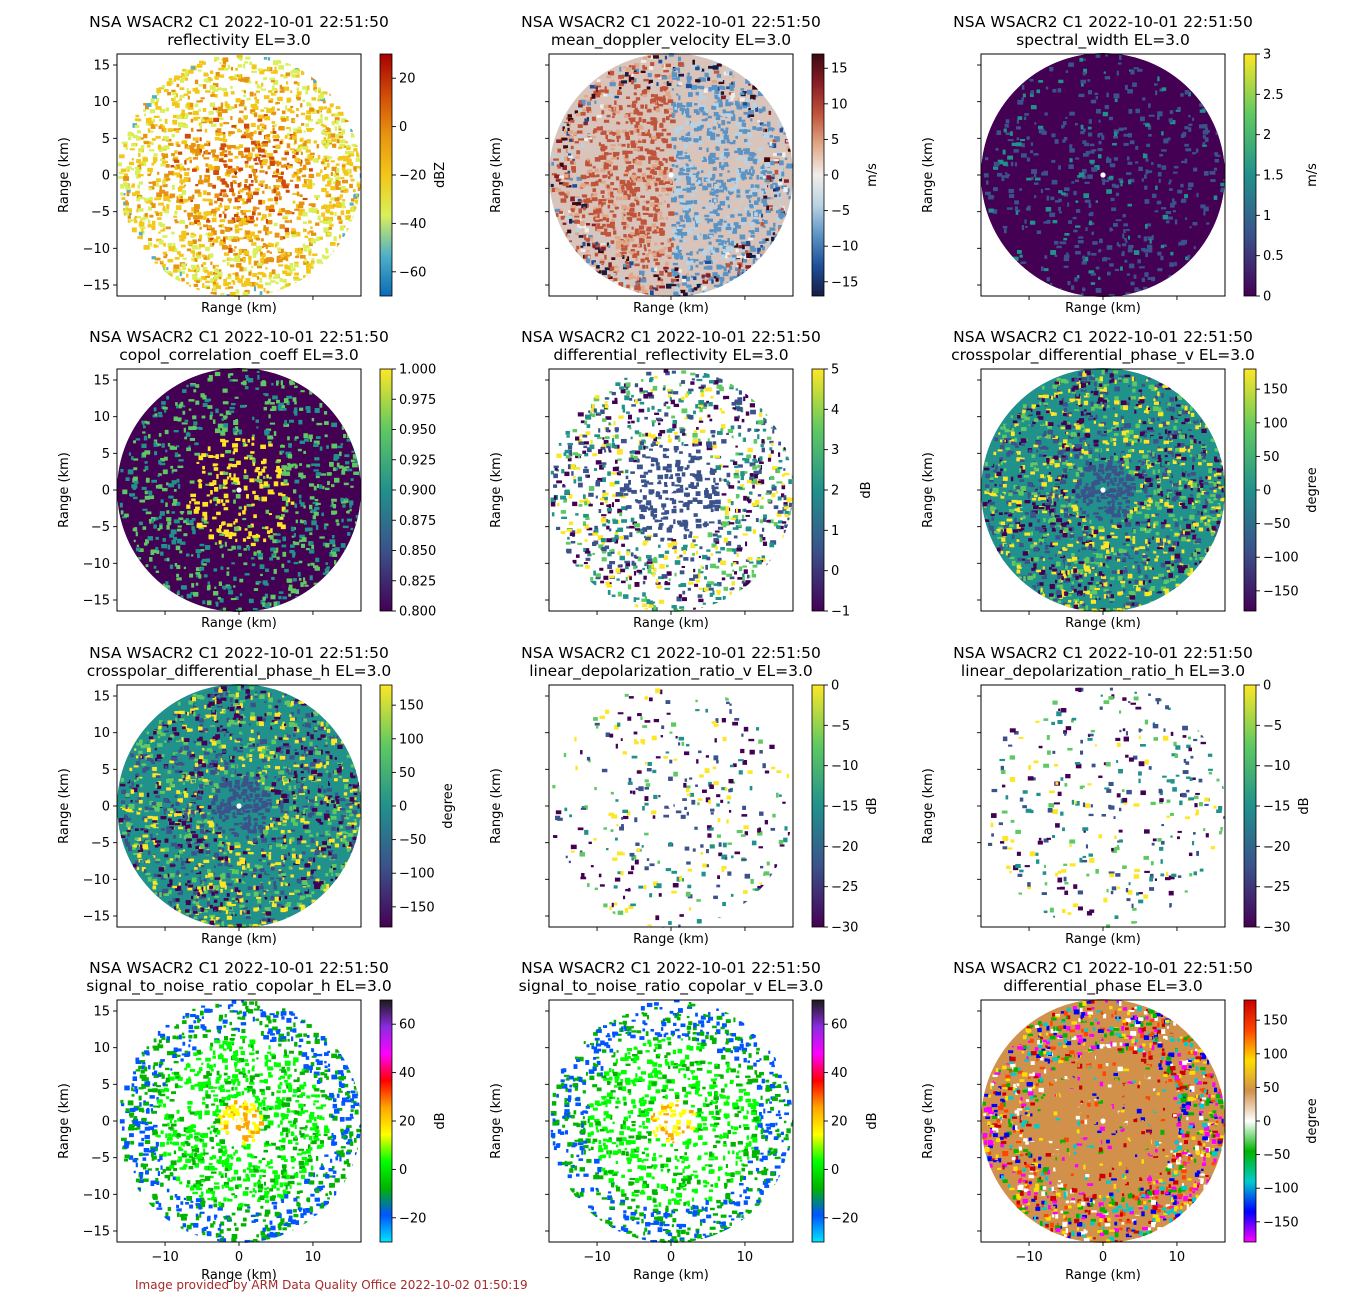 The image size is (1350, 1300). Describe the element at coordinates (840, 211) in the screenshot. I see `colorbar-tick-label: −5` at that location.